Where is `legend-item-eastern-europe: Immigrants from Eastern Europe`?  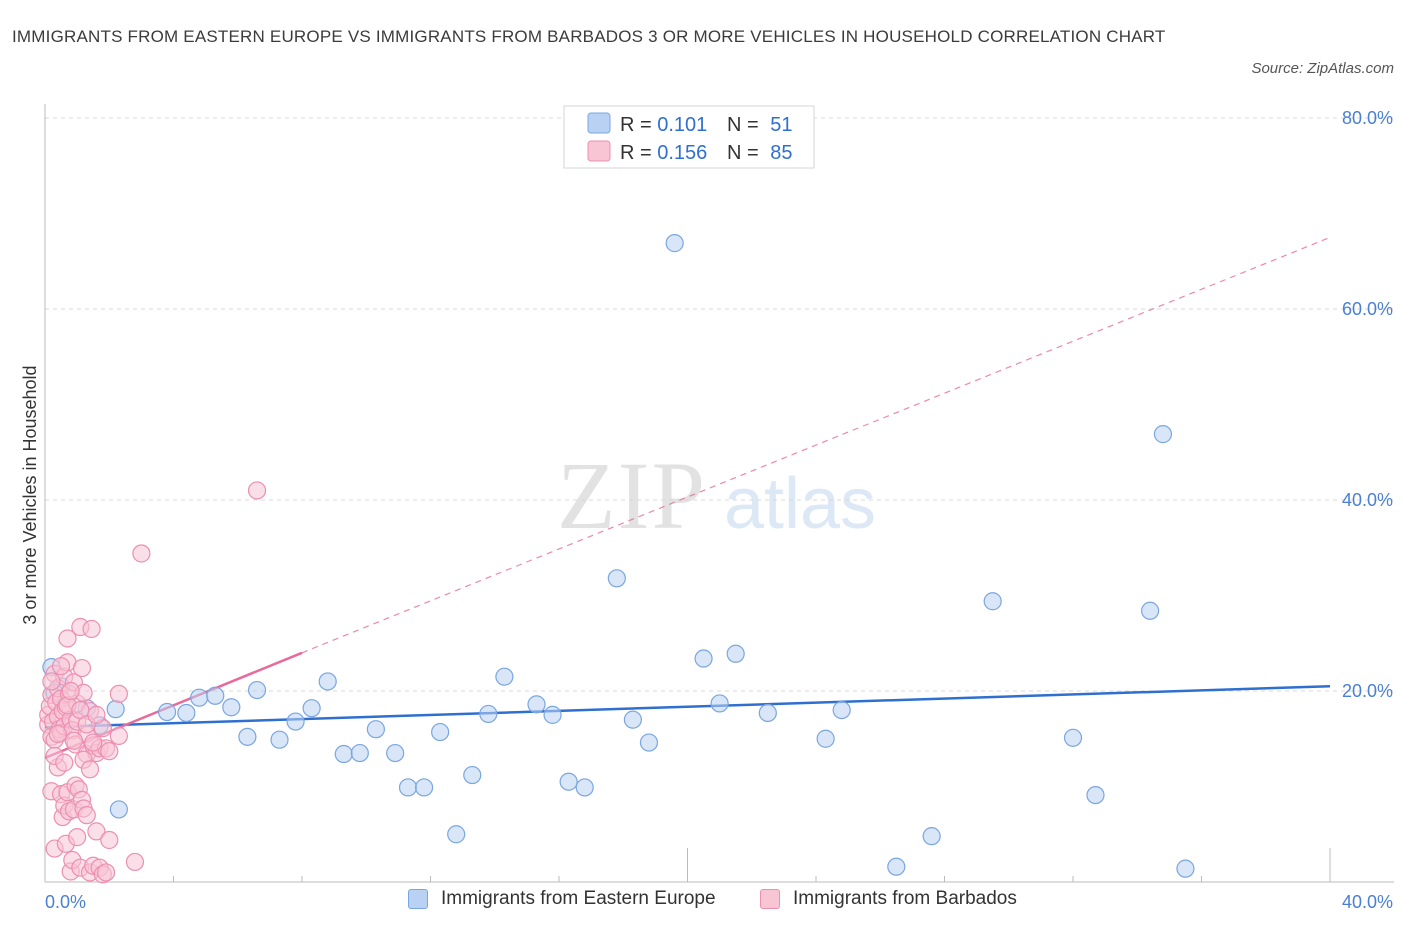 legend-item-eastern-europe: Immigrants from Eastern Europe is located at coordinates (562, 899).